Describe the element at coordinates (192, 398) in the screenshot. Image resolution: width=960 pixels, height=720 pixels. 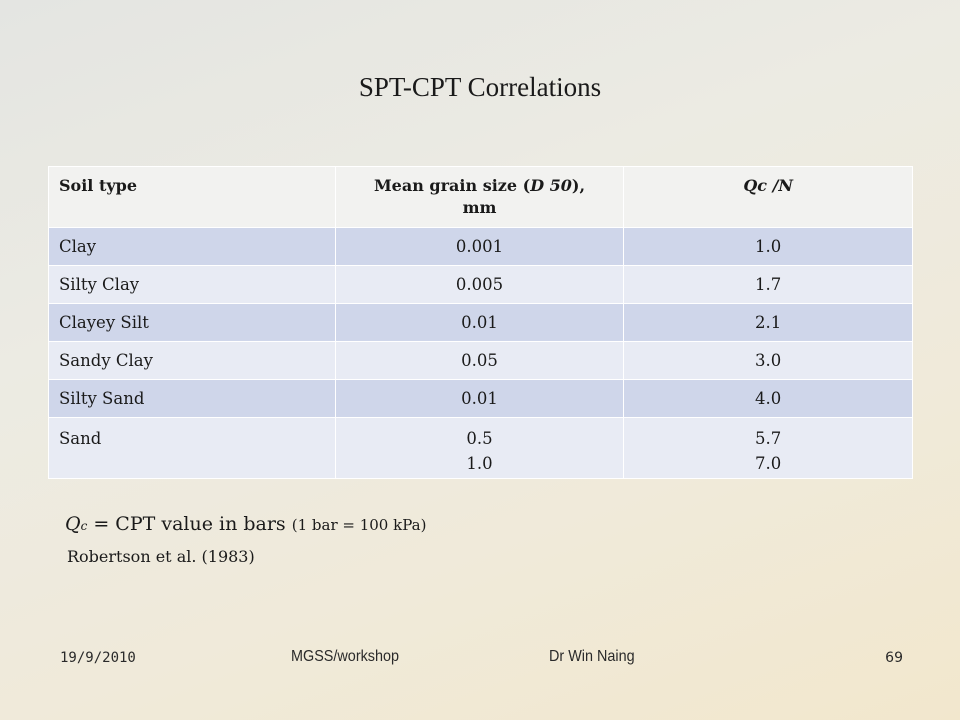
I see `cell-soil-type: Silty Sand` at that location.